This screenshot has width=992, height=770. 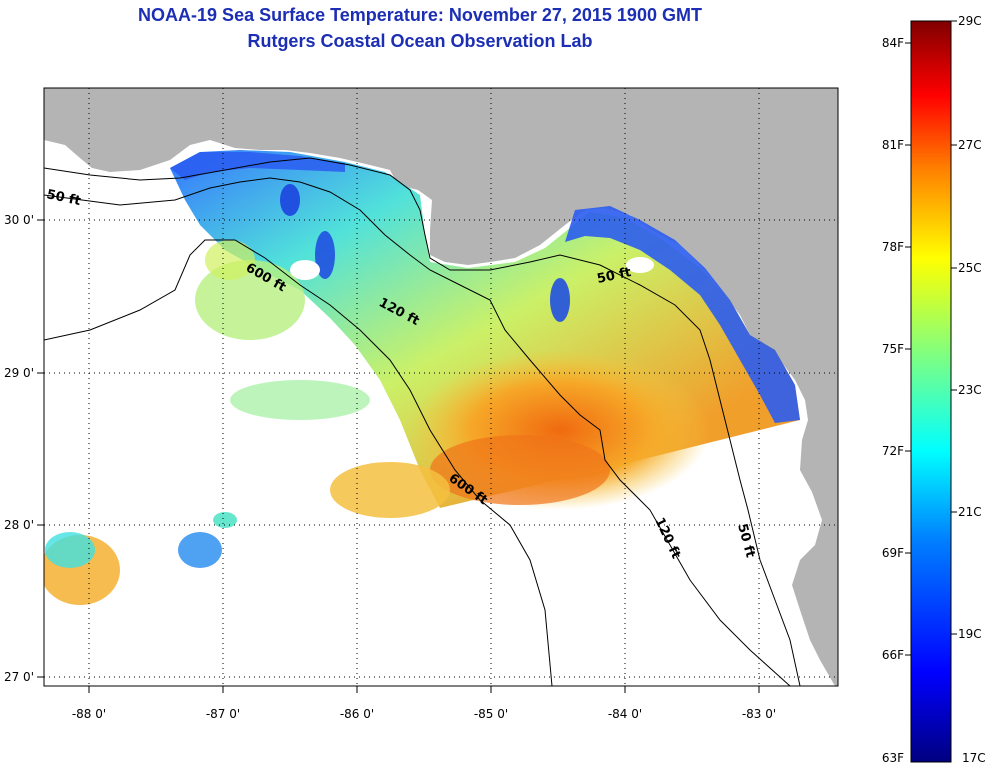 What do you see at coordinates (19, 525) in the screenshot?
I see `lat-label-28: 28 0'` at bounding box center [19, 525].